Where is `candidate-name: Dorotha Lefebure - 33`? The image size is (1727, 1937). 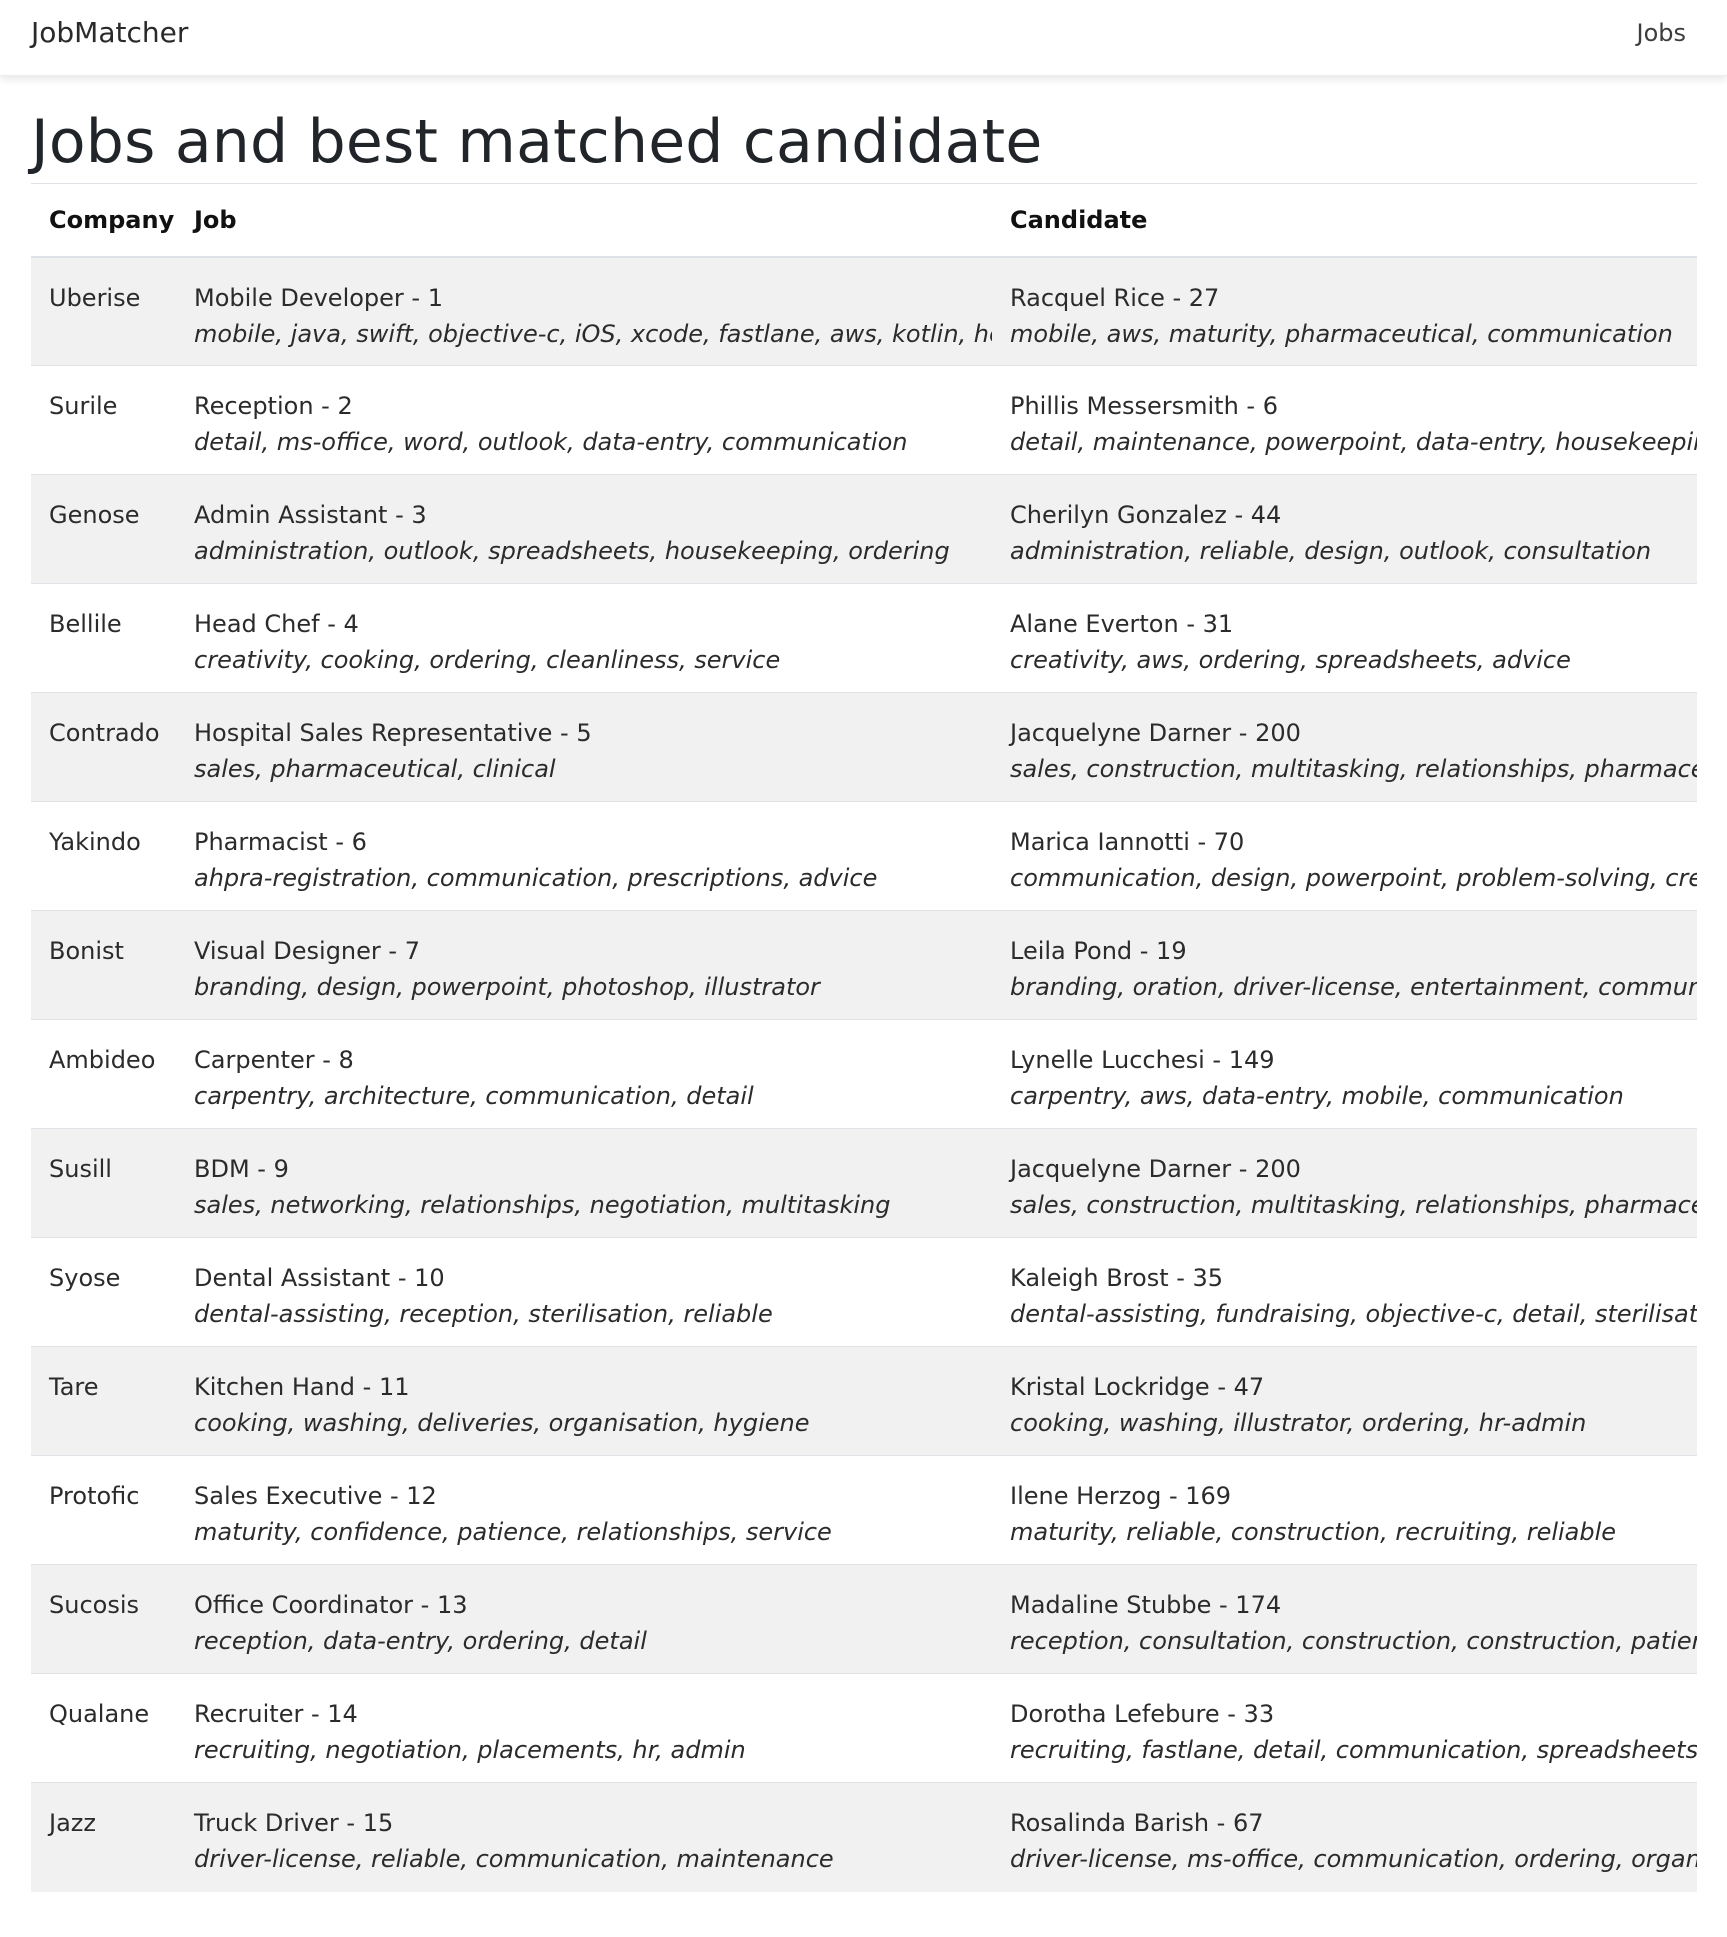
candidate-name: Dorotha Lefebure - 33 is located at coordinates (1142, 1714).